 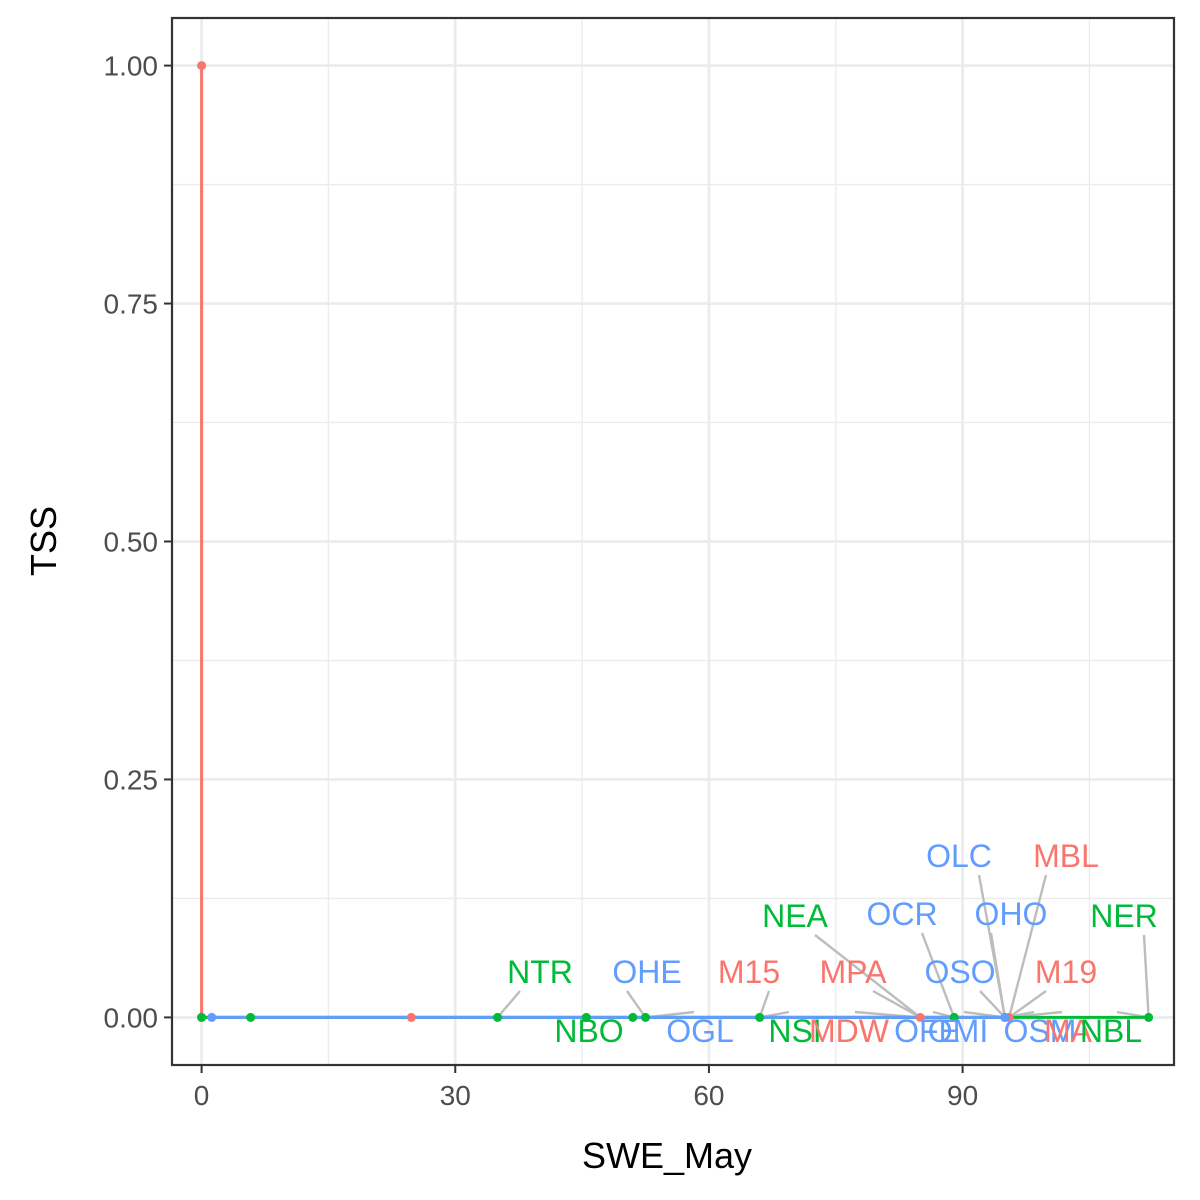 What do you see at coordinates (1111, 1031) in the screenshot?
I see `point-label: NBL` at bounding box center [1111, 1031].